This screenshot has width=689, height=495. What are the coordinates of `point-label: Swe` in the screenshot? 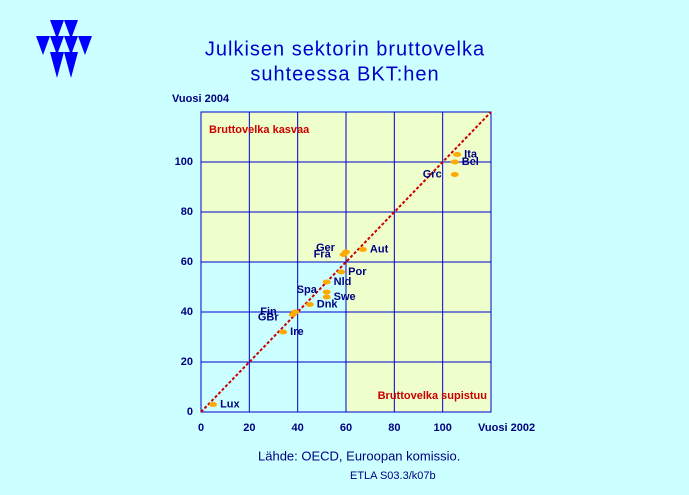 It's located at (345, 297).